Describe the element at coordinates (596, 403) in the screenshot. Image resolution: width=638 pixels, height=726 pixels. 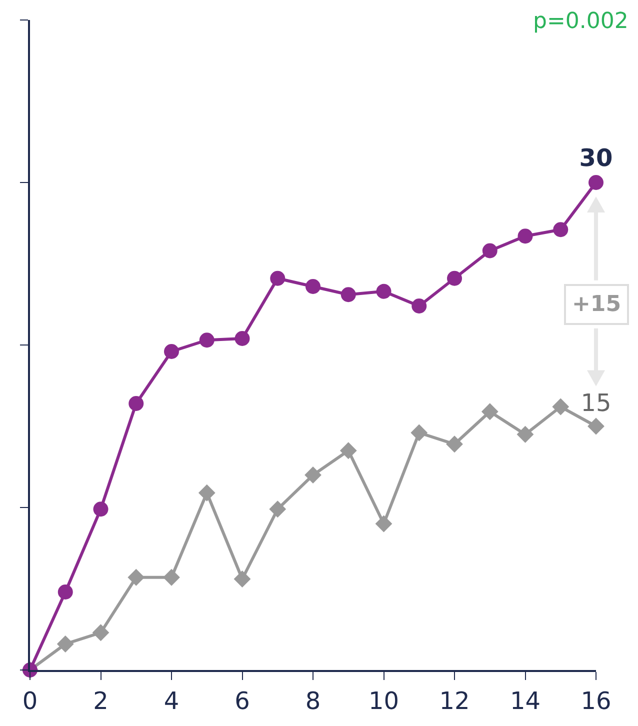
I see `data-label: 15` at that location.